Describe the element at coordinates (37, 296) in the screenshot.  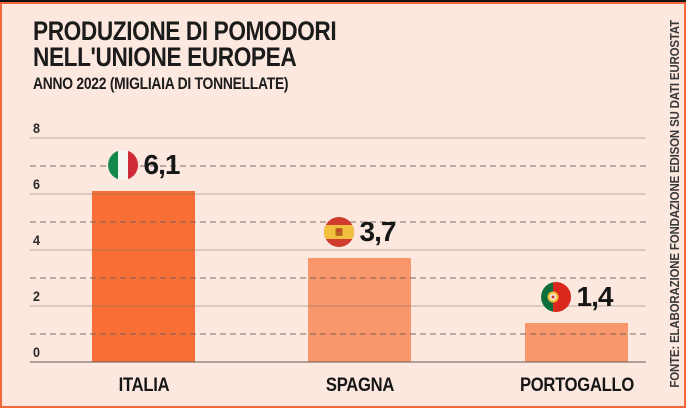
I see `y-tick-label-2: 2` at that location.